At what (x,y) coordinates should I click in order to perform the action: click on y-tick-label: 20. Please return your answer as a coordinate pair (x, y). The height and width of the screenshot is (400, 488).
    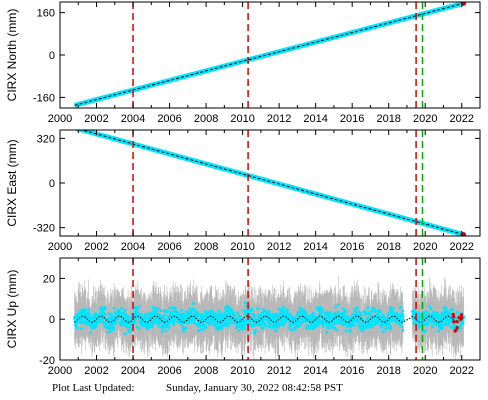
    Looking at the image, I should click on (49, 279).